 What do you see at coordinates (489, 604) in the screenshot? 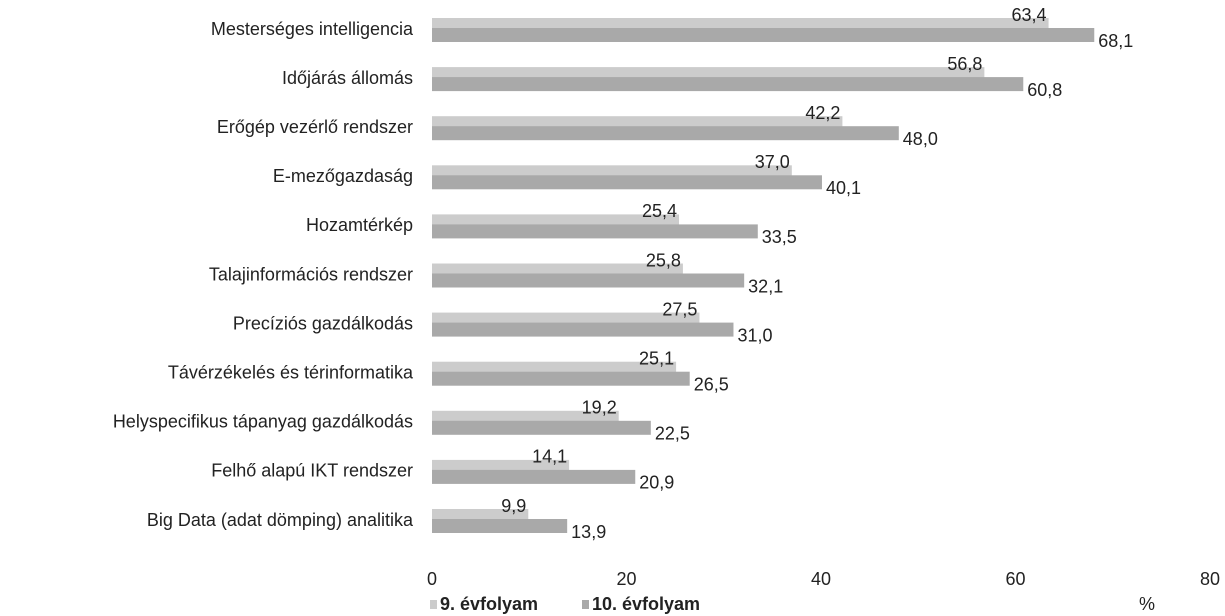
I see `legend-label: 9. évfolyam` at bounding box center [489, 604].